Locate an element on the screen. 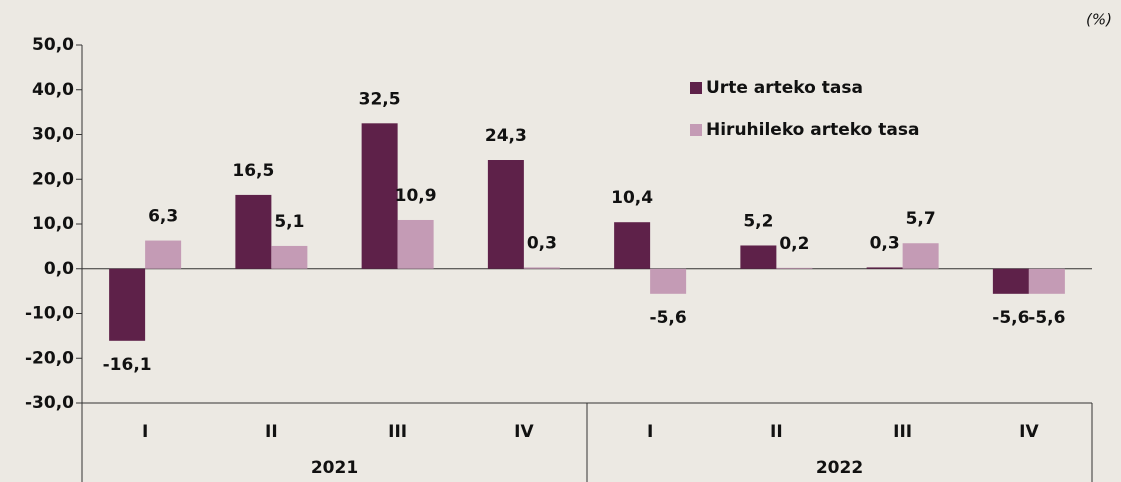 The width and height of the screenshot is (1121, 482). value-label: 24,3 is located at coordinates (506, 136).